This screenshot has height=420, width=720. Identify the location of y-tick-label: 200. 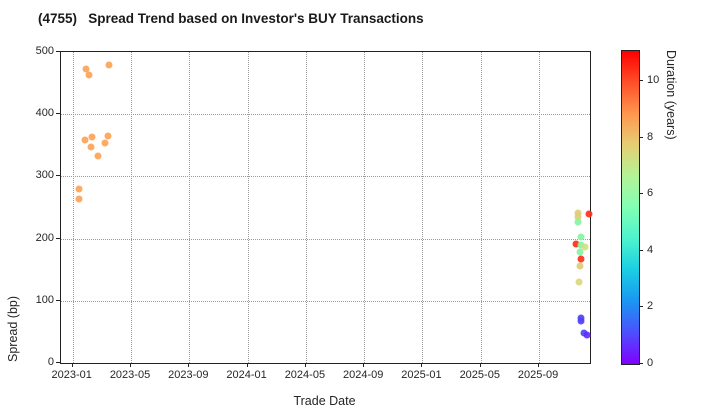
(44, 237).